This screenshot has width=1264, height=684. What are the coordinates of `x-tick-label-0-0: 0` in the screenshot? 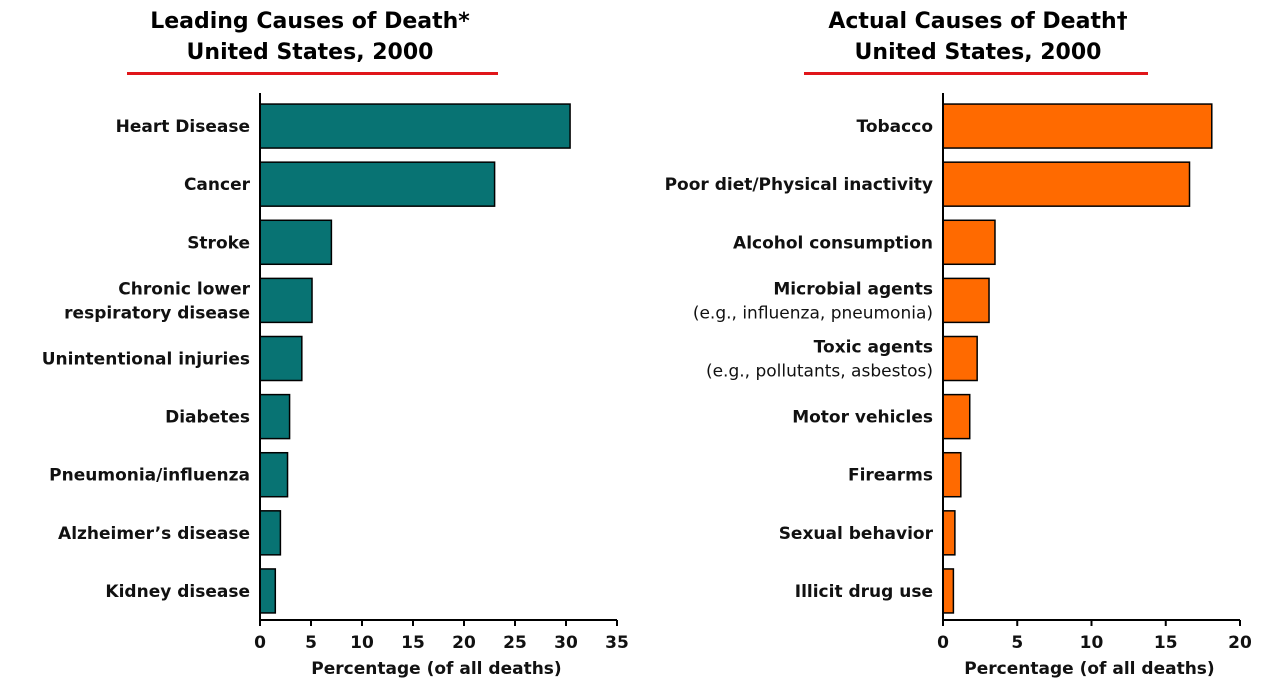 It's located at (260, 643).